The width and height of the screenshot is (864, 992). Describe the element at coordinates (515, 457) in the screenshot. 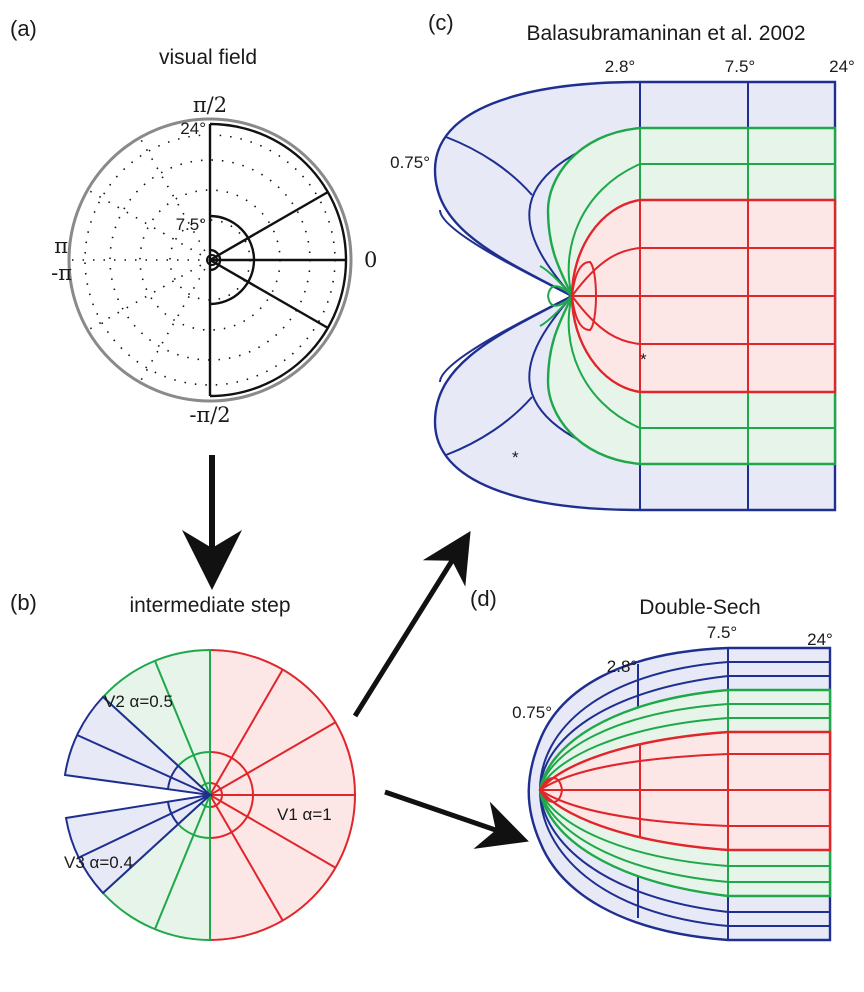

I see `c-asterisk-v3: *` at that location.